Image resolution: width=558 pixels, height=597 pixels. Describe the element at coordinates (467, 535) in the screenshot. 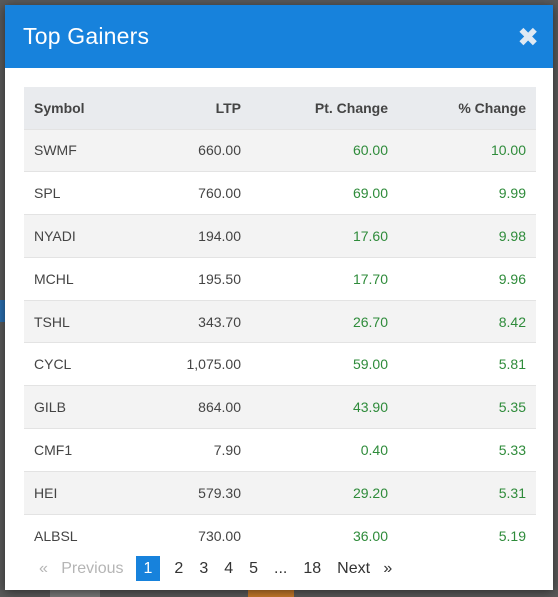

I see `cell-pct-change: 5.19` at that location.